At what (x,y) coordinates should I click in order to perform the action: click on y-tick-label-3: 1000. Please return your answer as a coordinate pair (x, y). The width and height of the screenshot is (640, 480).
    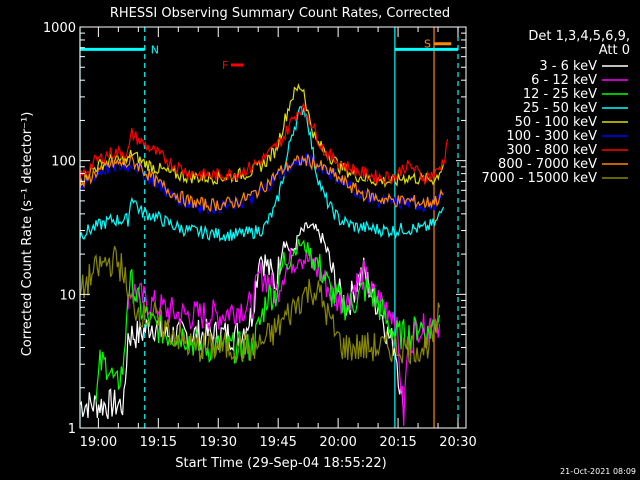
    Looking at the image, I should click on (59, 28).